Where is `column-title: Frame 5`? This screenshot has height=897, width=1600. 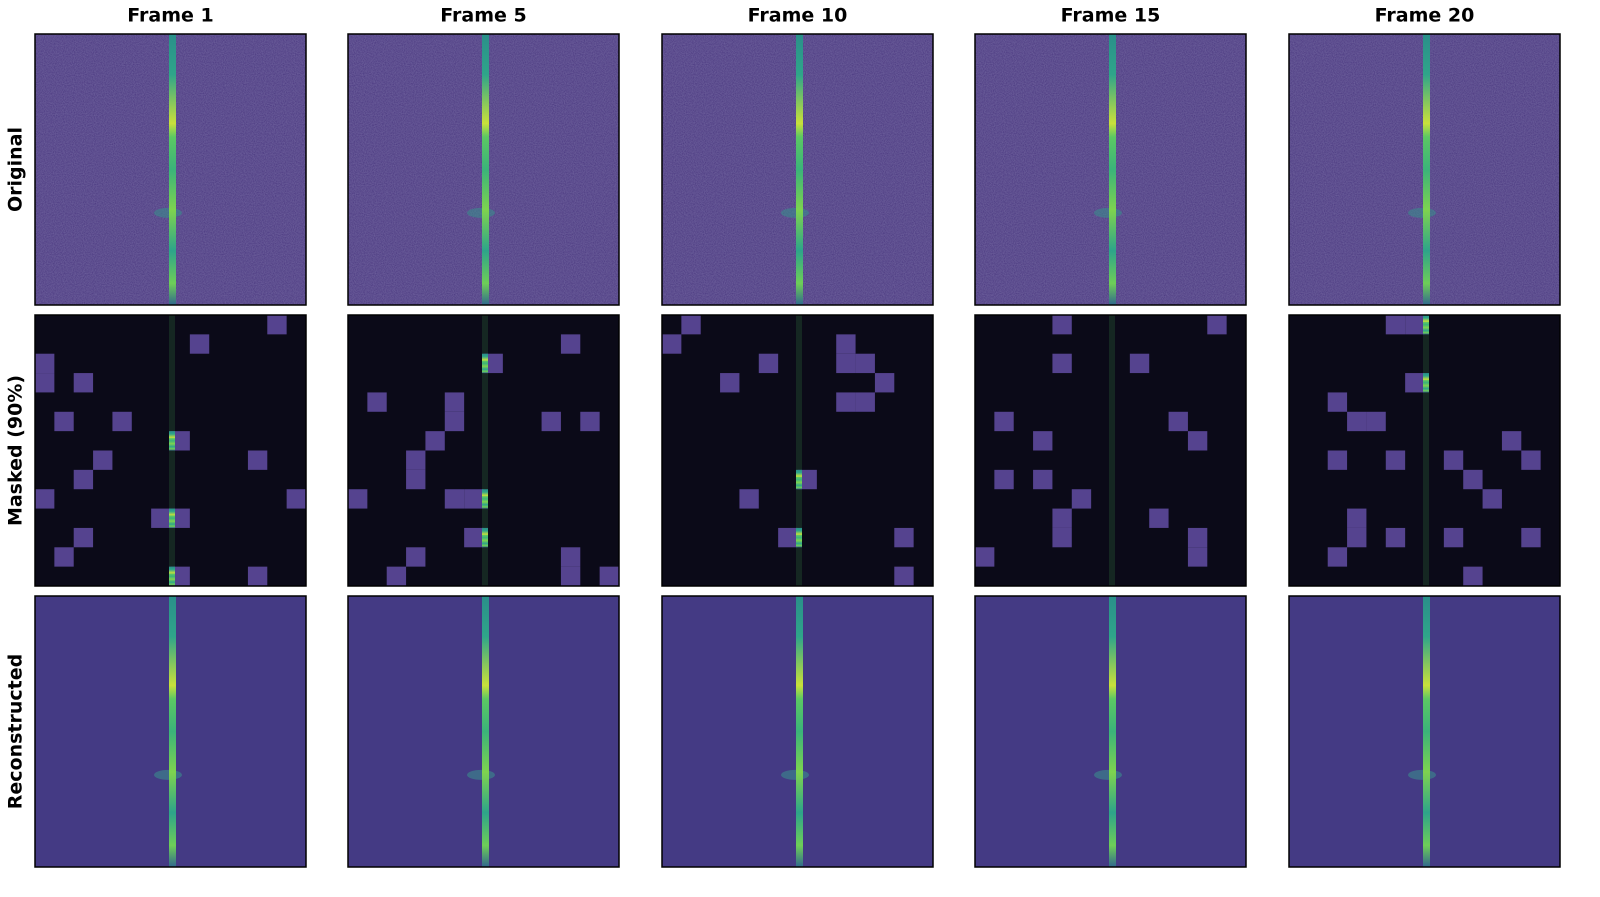
column-title: Frame 5 is located at coordinates (483, 16).